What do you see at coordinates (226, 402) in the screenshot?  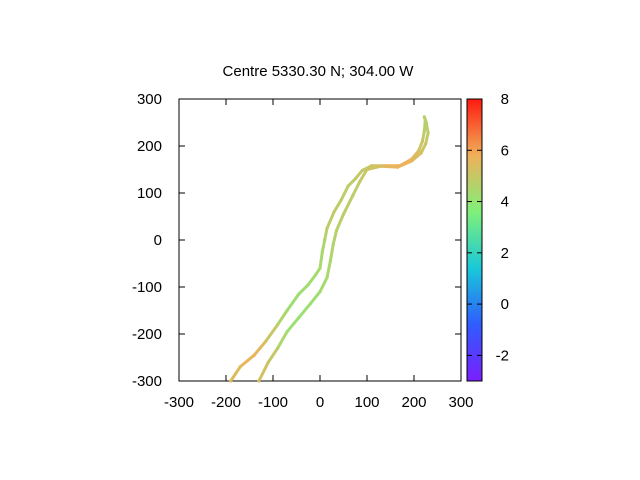 I see `x-tick-label: -200` at bounding box center [226, 402].